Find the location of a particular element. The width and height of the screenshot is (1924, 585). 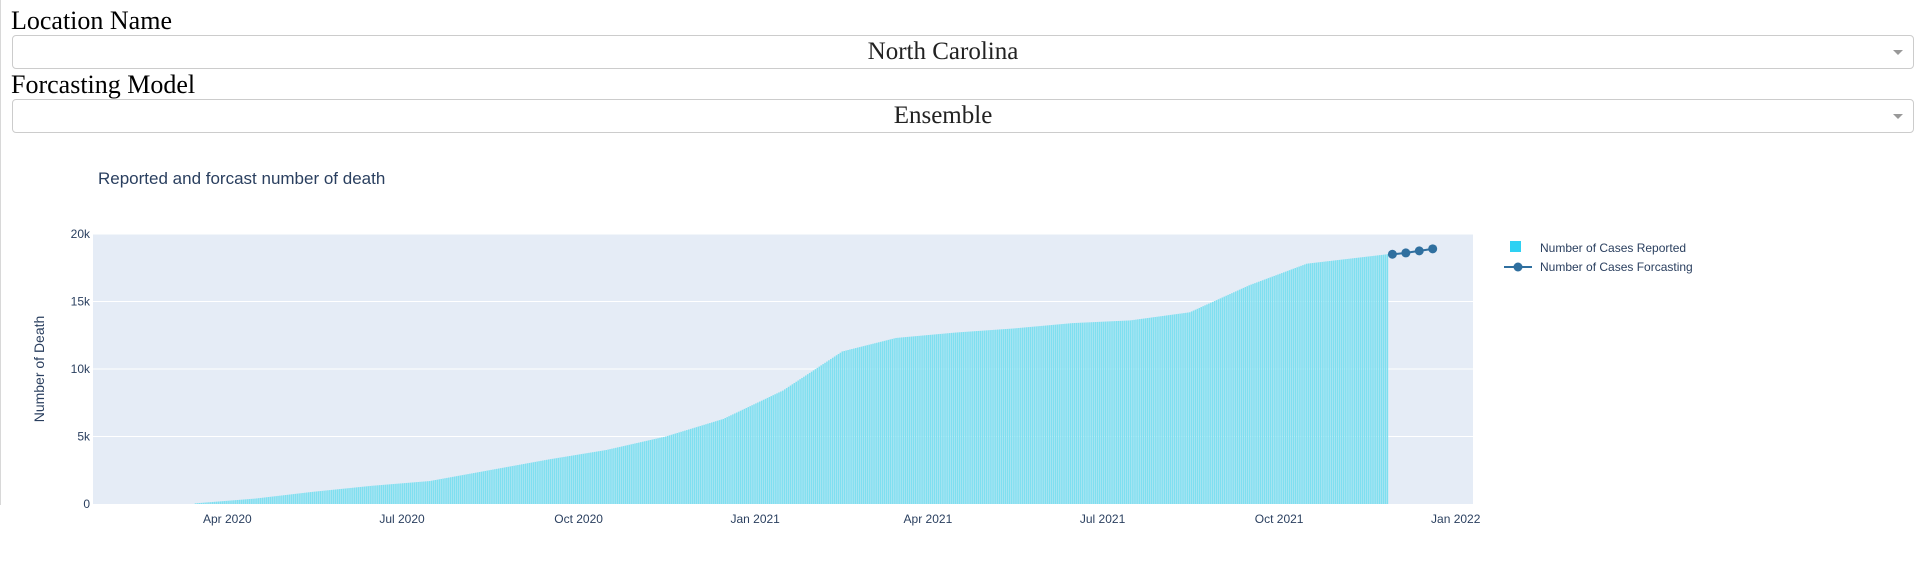

forecast-line is located at coordinates (1412, 251).